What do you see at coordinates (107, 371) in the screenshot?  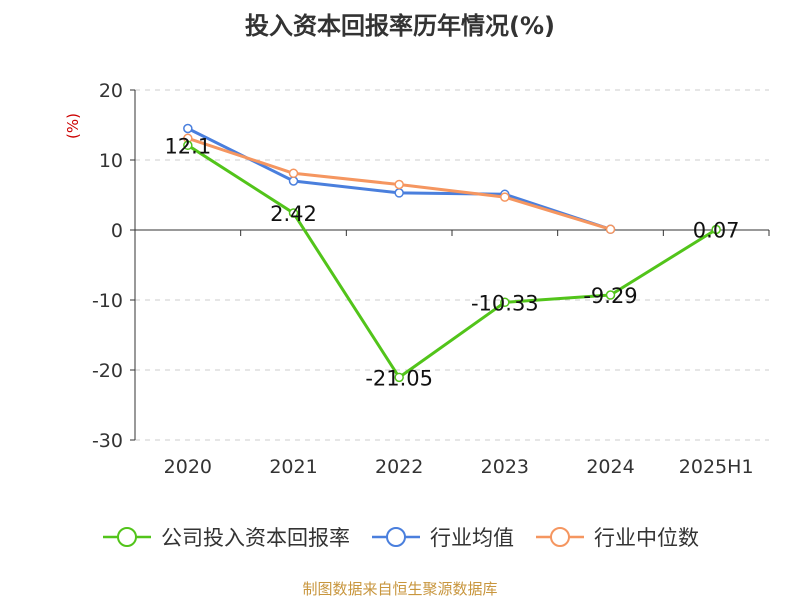 I see `y-tick-label: -20` at bounding box center [107, 371].